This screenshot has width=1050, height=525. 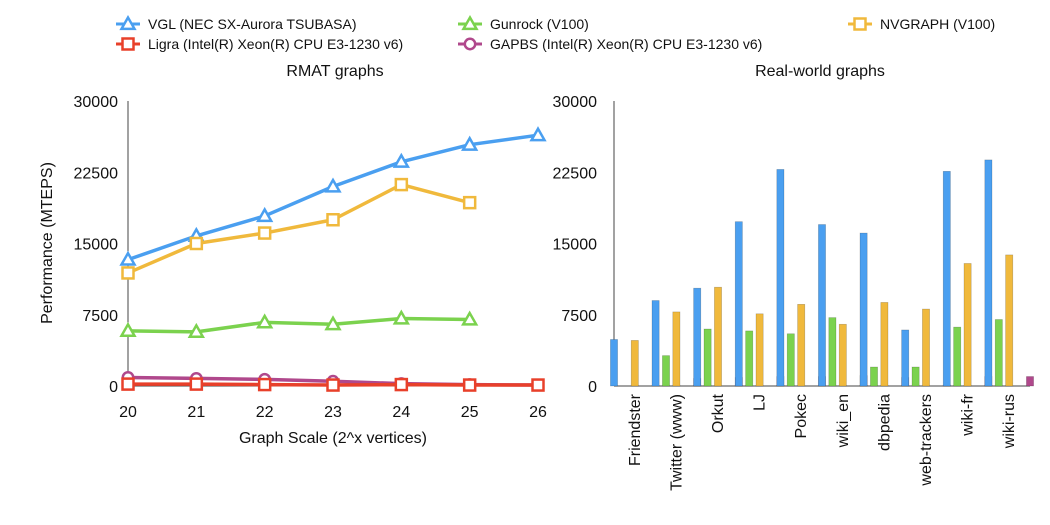 I want to click on bar-lj-vgl-nec-sx-aurora-tsubasa, so click(x=738, y=304).